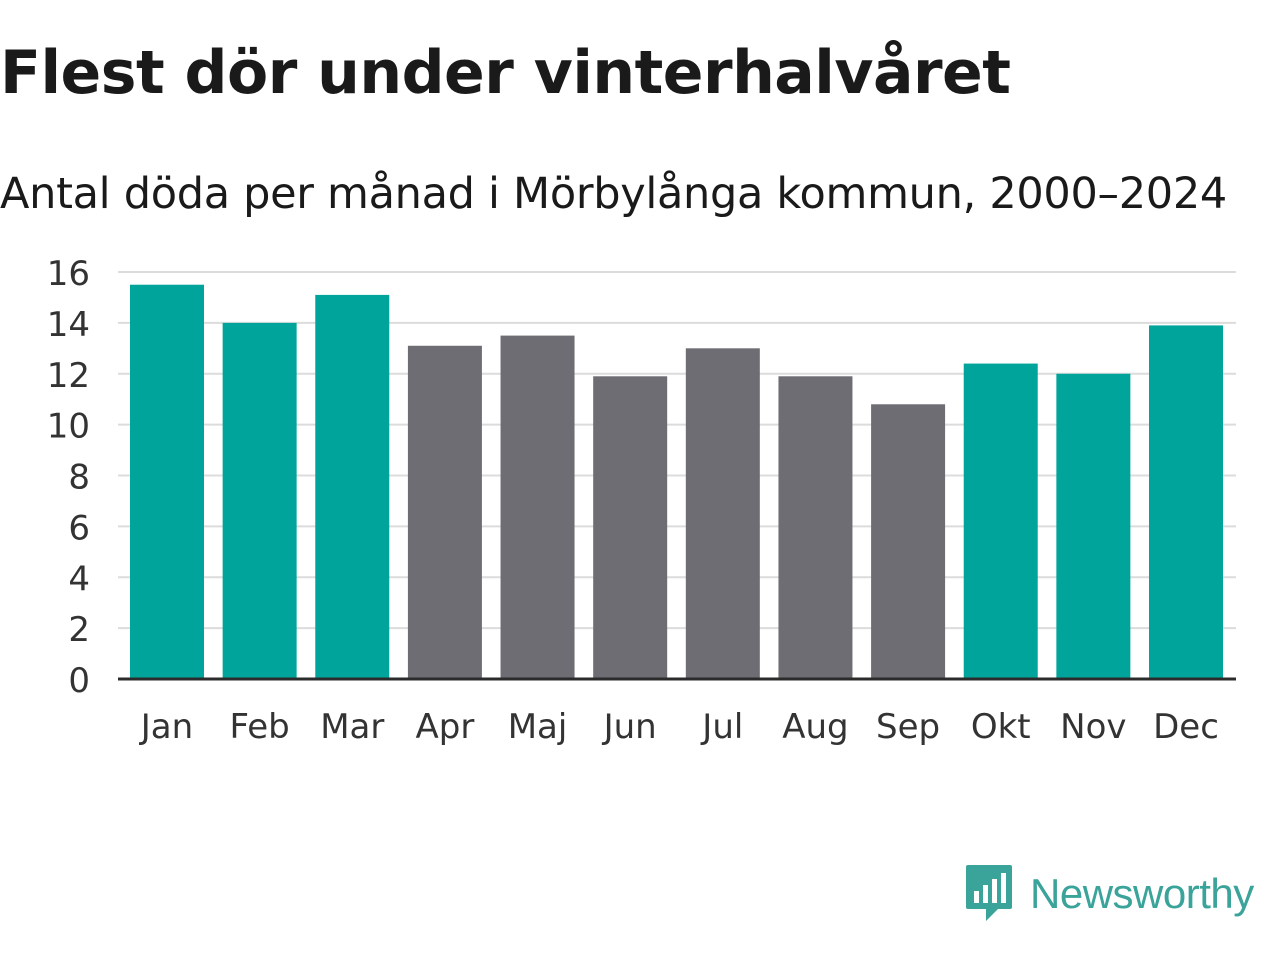  Describe the element at coordinates (1001, 727) in the screenshot. I see `x-tick-label: Okt` at that location.